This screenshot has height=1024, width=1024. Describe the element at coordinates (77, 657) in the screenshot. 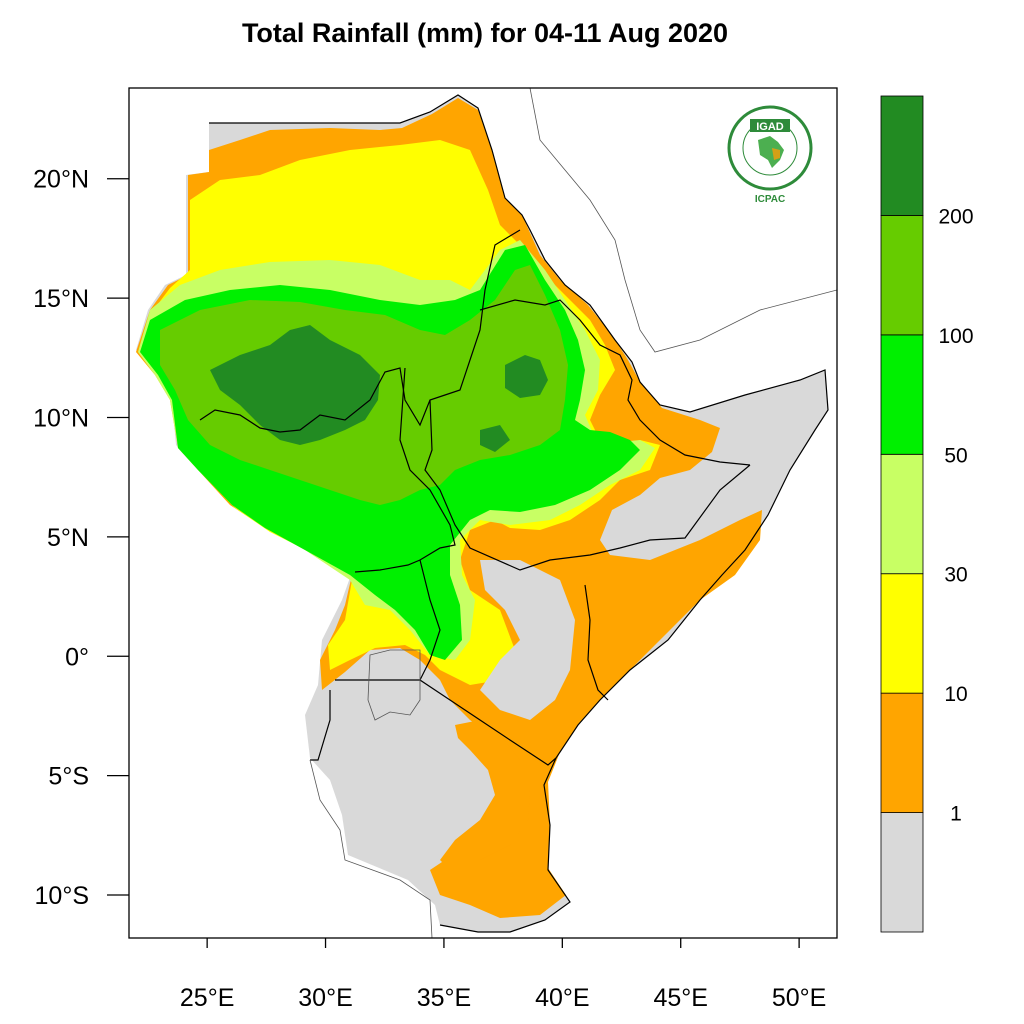

I see `y-tick-label: 0°` at that location.